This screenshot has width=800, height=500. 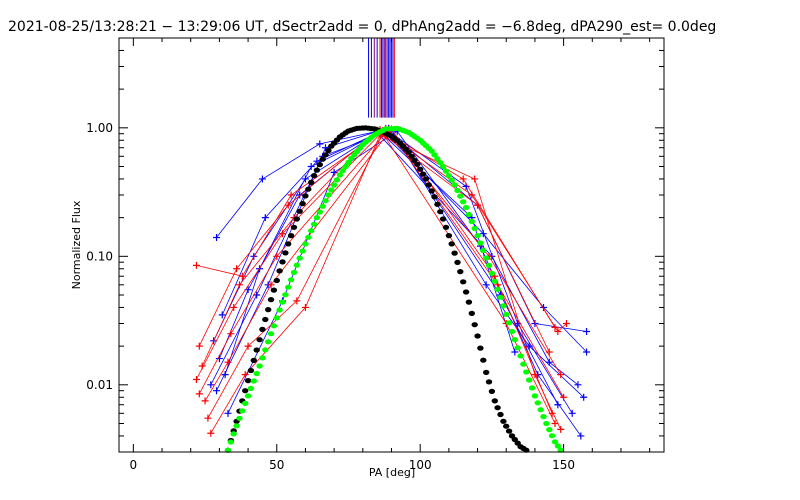 What do you see at coordinates (420, 465) in the screenshot?
I see `x-tick-label: 100` at bounding box center [420, 465].